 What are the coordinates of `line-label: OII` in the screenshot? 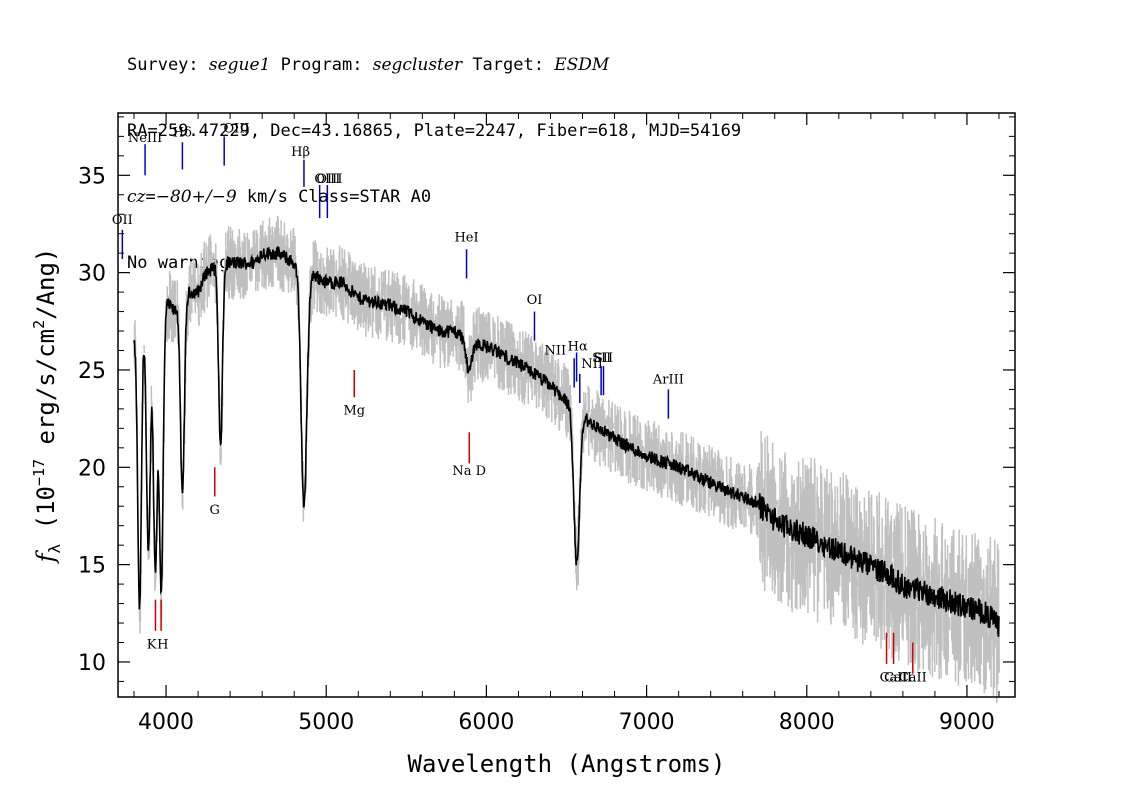 It's located at (122, 220).